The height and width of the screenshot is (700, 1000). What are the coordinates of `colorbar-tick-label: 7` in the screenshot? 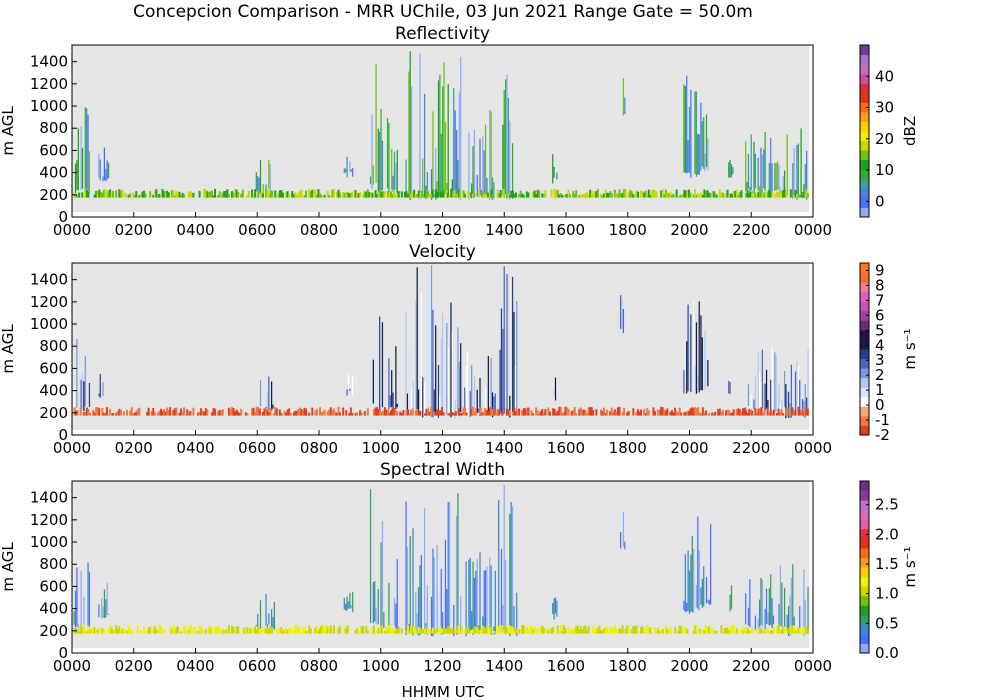 It's located at (880, 300).